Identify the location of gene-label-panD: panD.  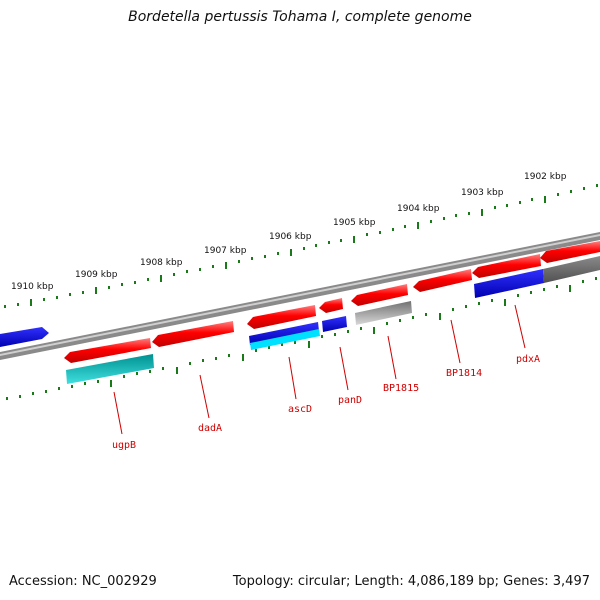
(350, 400).